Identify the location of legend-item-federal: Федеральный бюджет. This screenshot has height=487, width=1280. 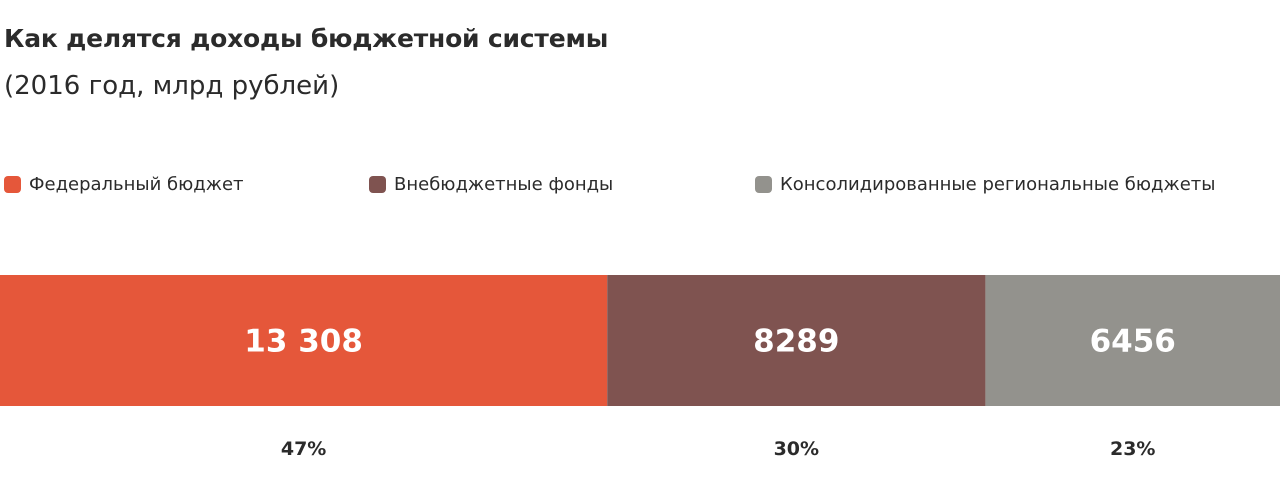
(124, 184).